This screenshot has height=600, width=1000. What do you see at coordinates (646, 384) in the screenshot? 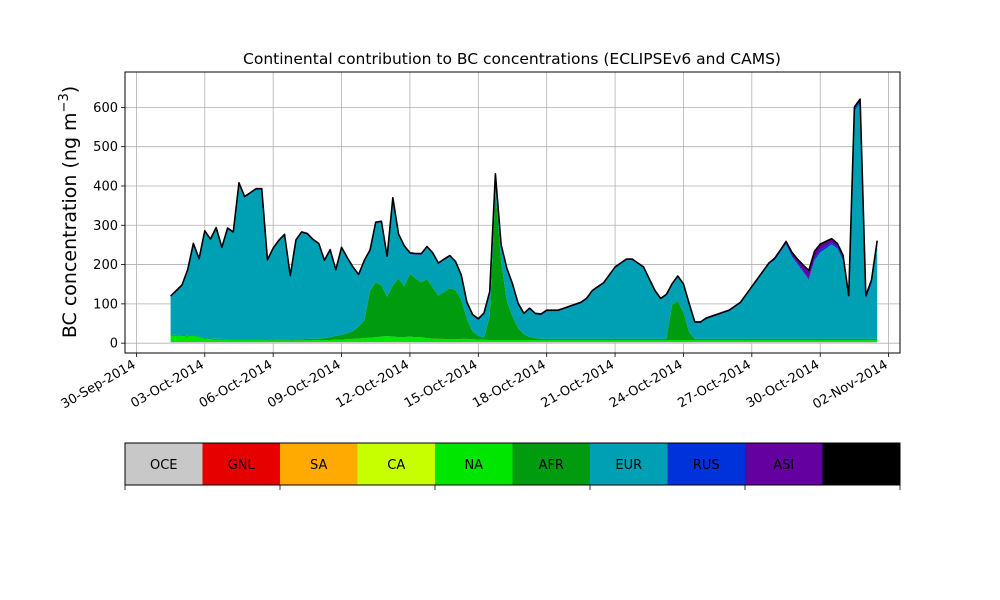
I see `x-tick-label: 24-Oct-2014` at bounding box center [646, 384].